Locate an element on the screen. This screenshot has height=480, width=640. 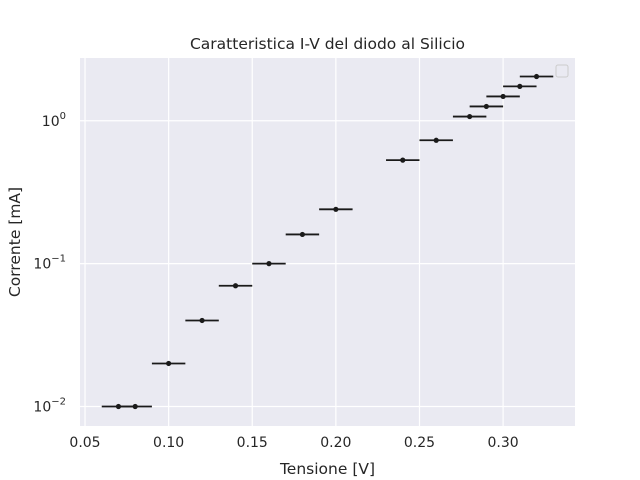
x-axis-label: Tensione [V] is located at coordinates (327, 469).